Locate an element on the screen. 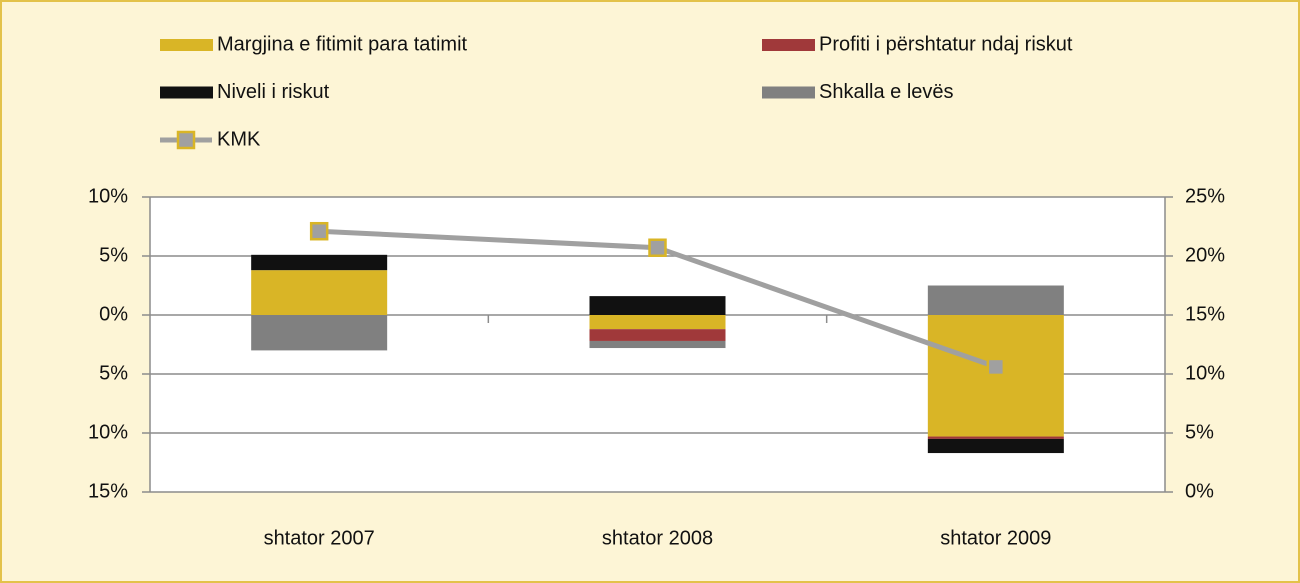 The height and width of the screenshot is (583, 1300). y2-tick-label: 0% is located at coordinates (1199, 491).